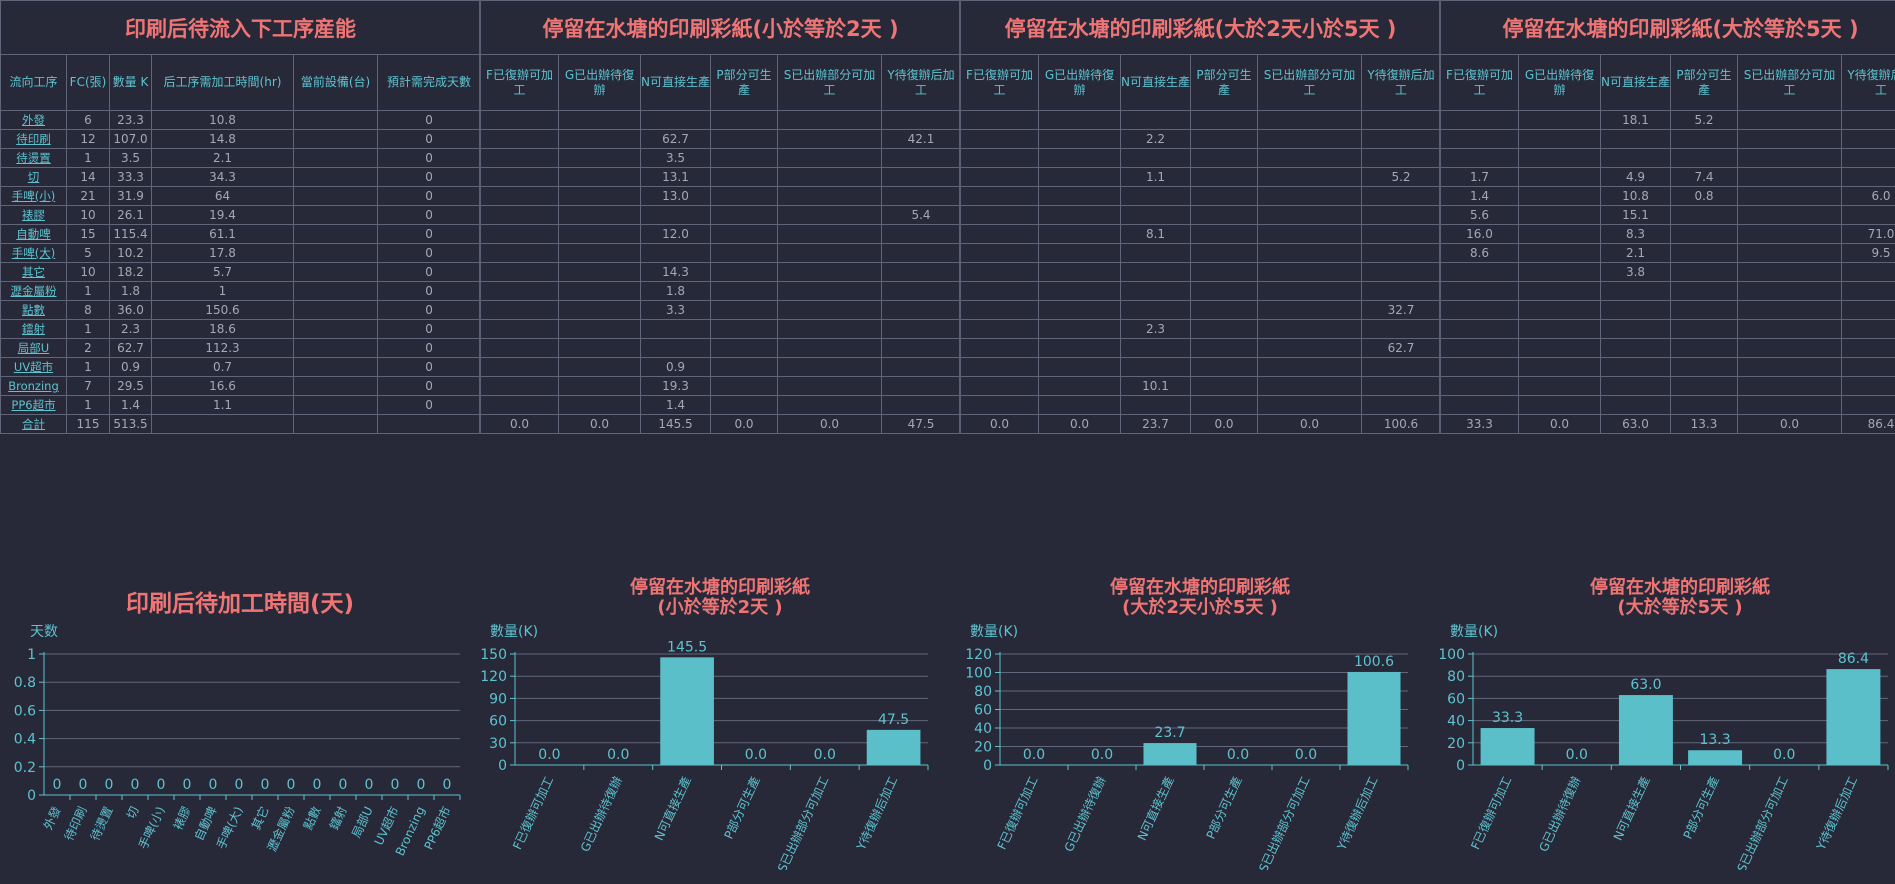 The width and height of the screenshot is (1895, 884). I want to click on table-row: 32.7, so click(1201, 310).